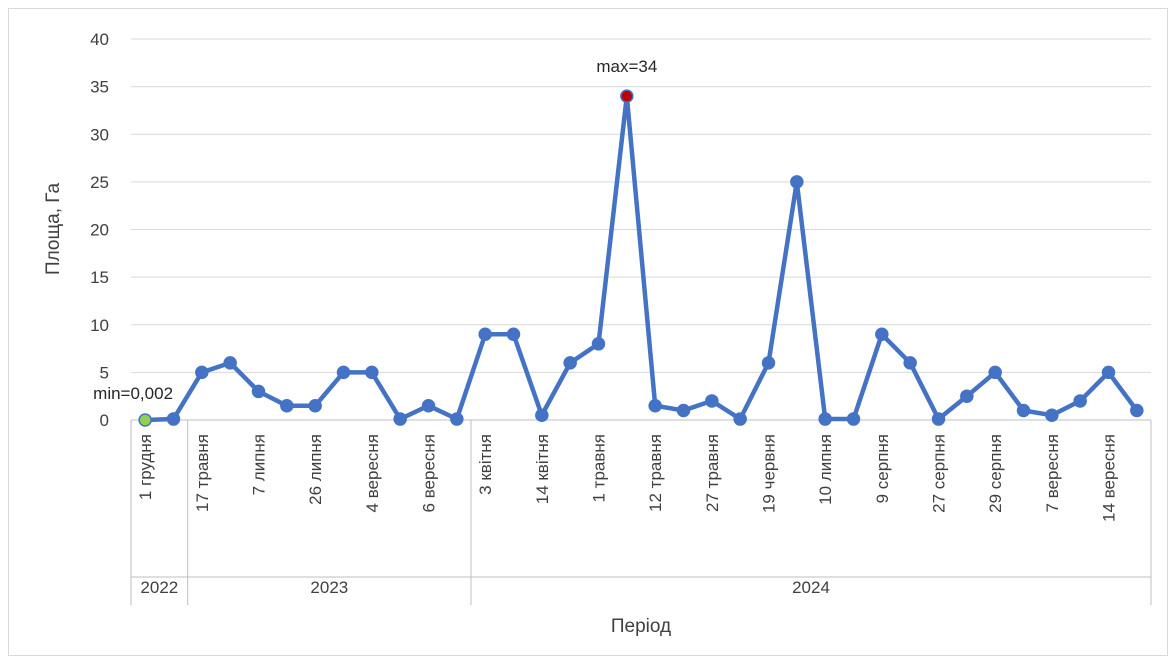 The width and height of the screenshot is (1176, 666). Describe the element at coordinates (655, 473) in the screenshot. I see `x-tick-label: 12 травня` at that location.